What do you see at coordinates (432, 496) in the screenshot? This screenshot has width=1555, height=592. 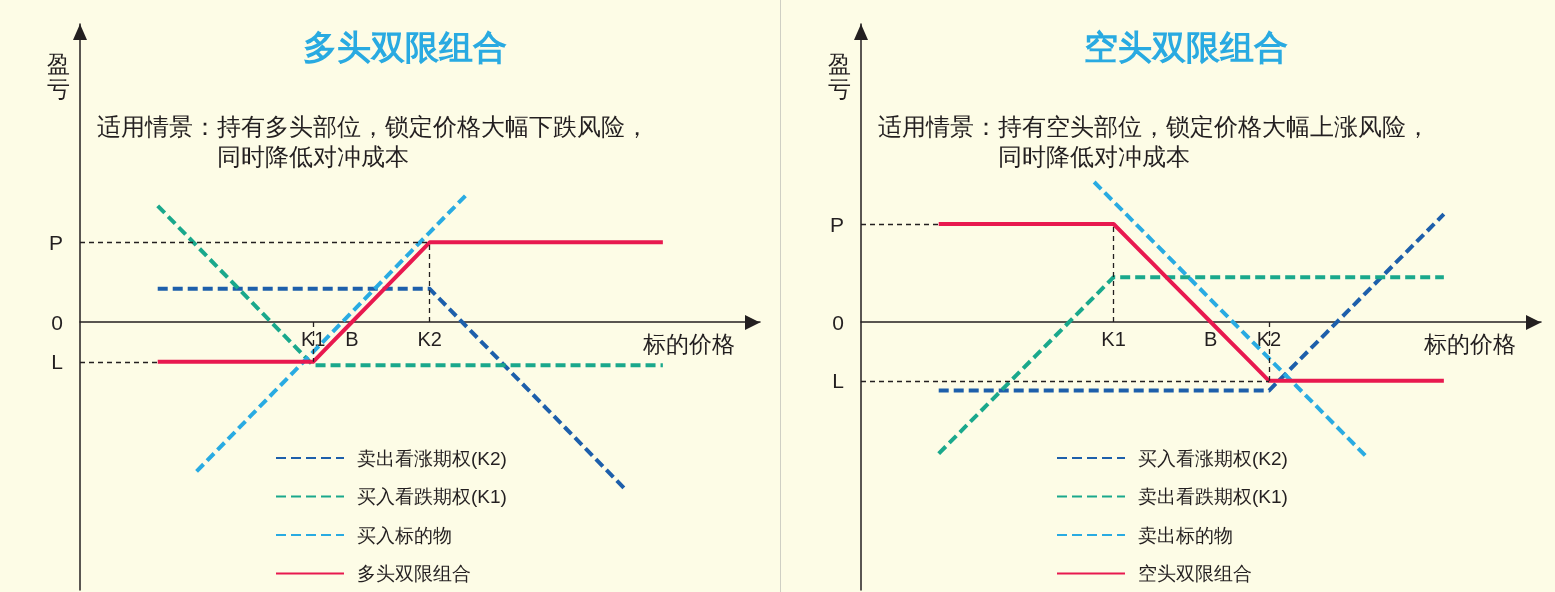 I see `legend-label: 买入看跌期权(K1)` at bounding box center [432, 496].